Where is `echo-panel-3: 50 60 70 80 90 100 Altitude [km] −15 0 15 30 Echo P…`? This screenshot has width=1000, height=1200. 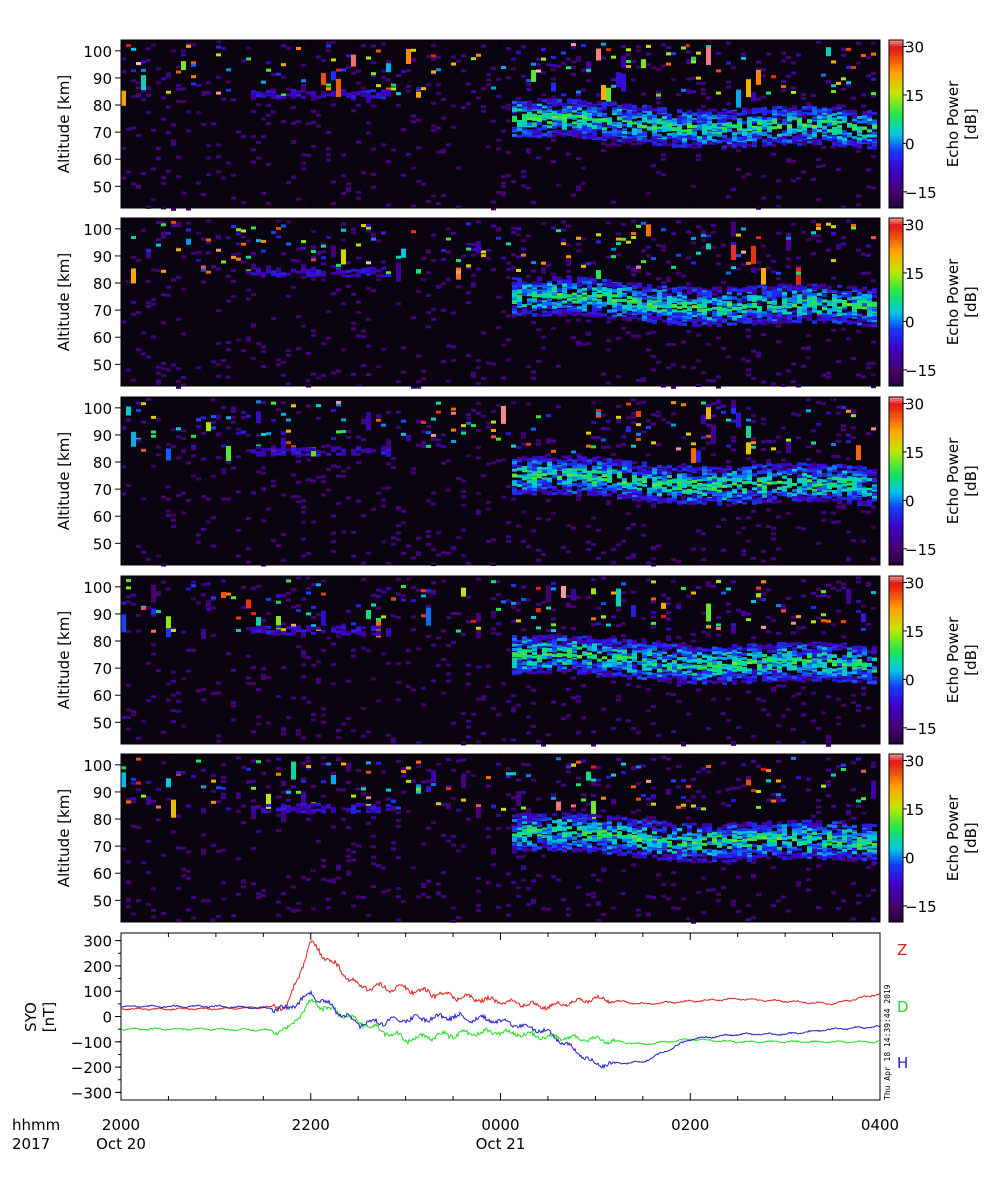
echo-panel-3: 50 60 70 80 90 100 Altitude [km] −15 0 15 30 Echo P… is located at coordinates (517, 481).